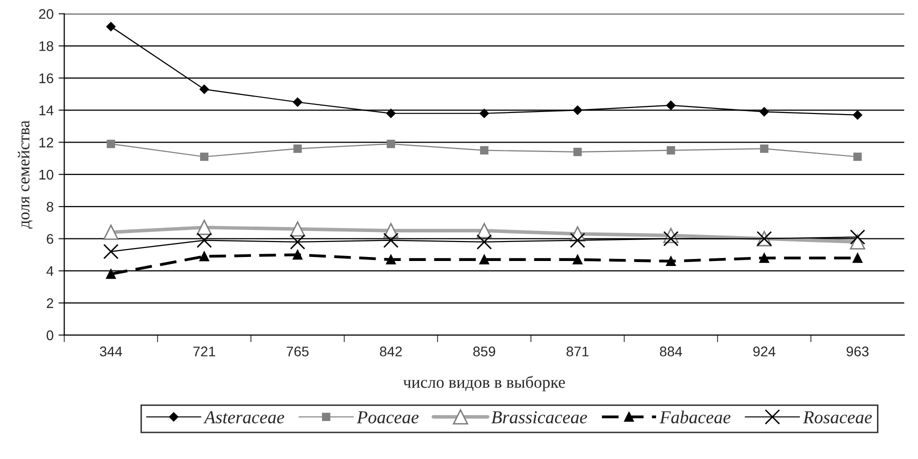  Describe the element at coordinates (50, 303) in the screenshot. I see `y-tick-label: 2` at that location.